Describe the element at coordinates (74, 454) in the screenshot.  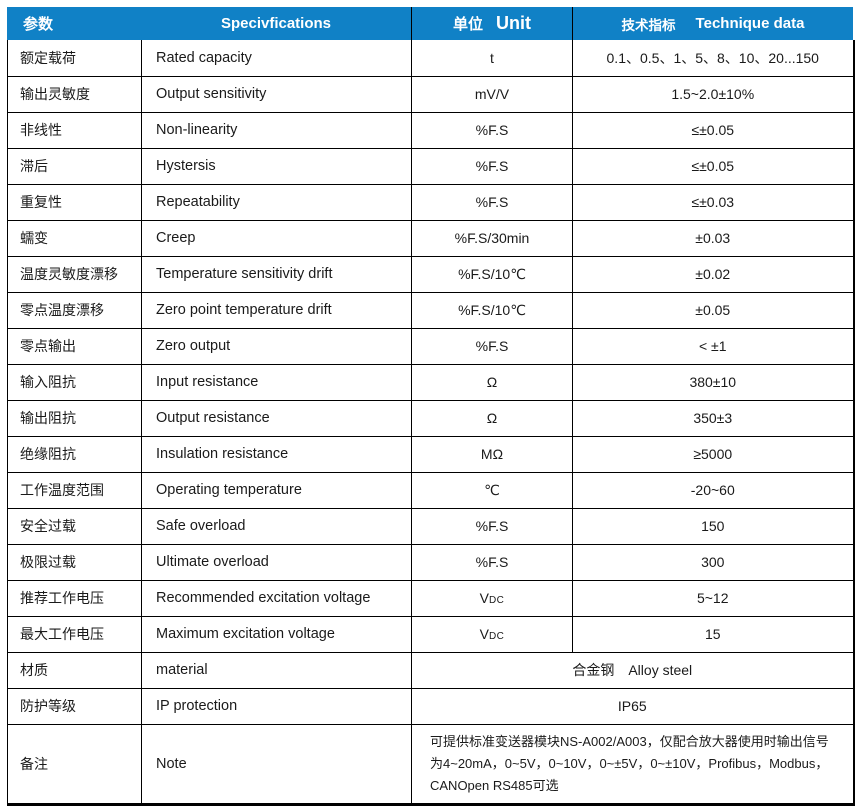
I see `param-name-cn: 绝缘阻抗` at that location.